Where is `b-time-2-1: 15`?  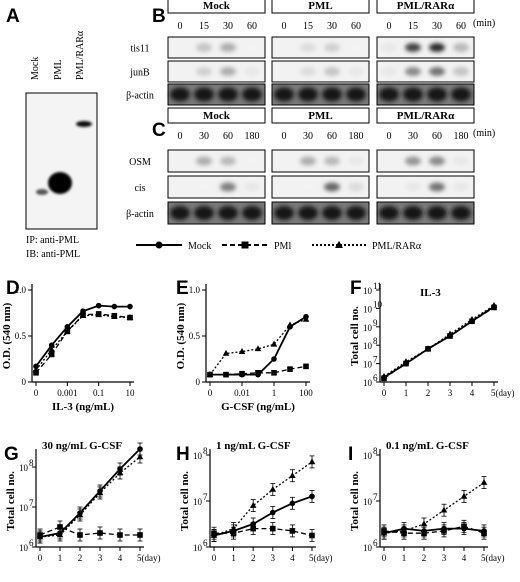
b-time-2-1: 15 is located at coordinates (413, 26).